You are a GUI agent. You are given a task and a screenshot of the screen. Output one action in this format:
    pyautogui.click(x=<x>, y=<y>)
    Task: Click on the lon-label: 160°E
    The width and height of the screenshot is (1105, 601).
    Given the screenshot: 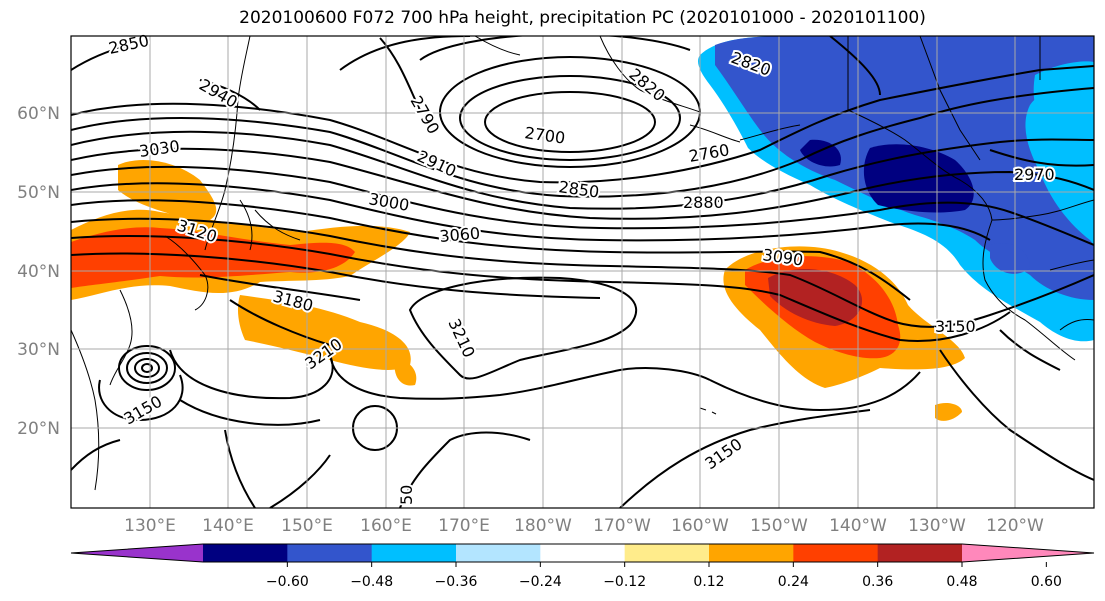 What is the action you would take?
    pyautogui.click(x=386, y=526)
    